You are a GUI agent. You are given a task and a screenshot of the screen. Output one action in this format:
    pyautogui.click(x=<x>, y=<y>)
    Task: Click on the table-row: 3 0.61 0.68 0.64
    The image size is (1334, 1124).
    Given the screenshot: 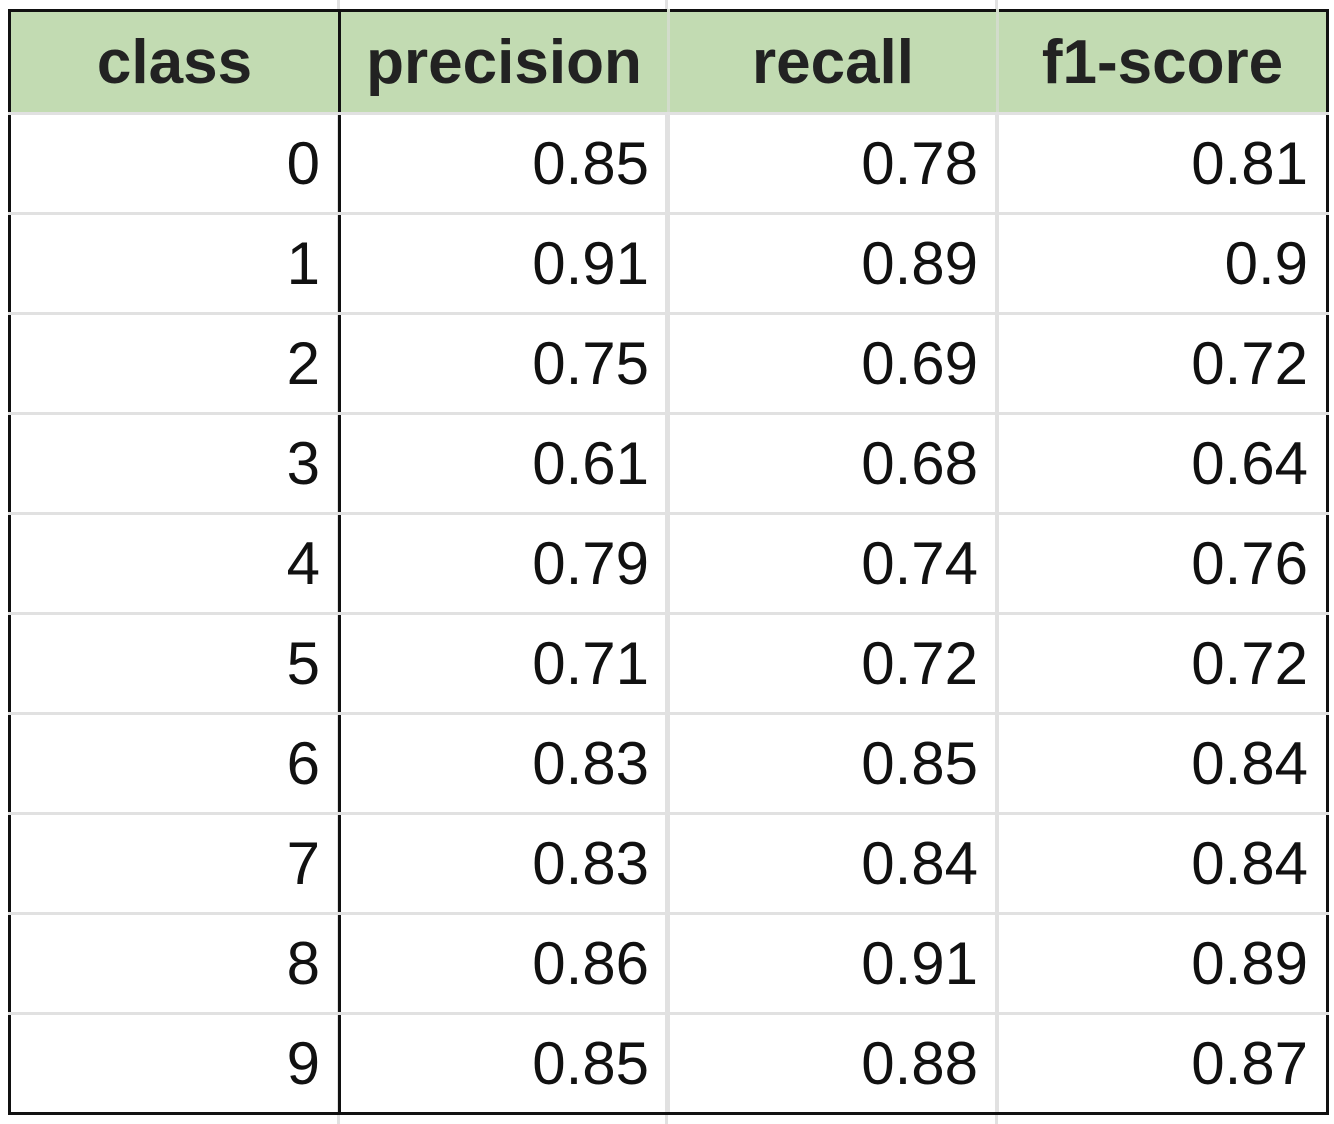 What is the action you would take?
    pyautogui.click(x=668, y=463)
    